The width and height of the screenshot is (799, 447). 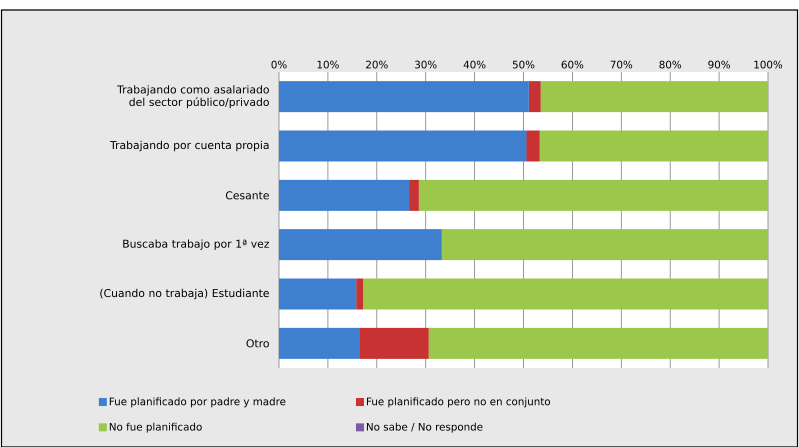 I want to click on y-tick-label: Otro, so click(x=257, y=343).